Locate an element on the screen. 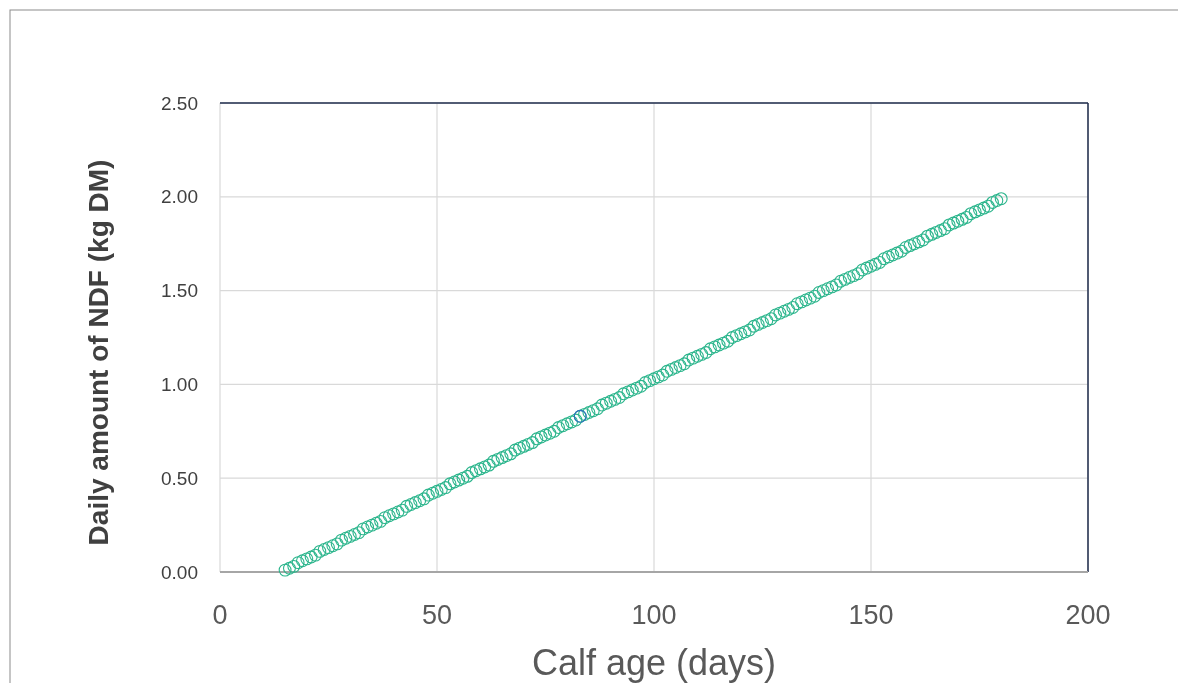 This screenshot has height=683, width=1178. y-tick-label: 0.00 is located at coordinates (179, 572).